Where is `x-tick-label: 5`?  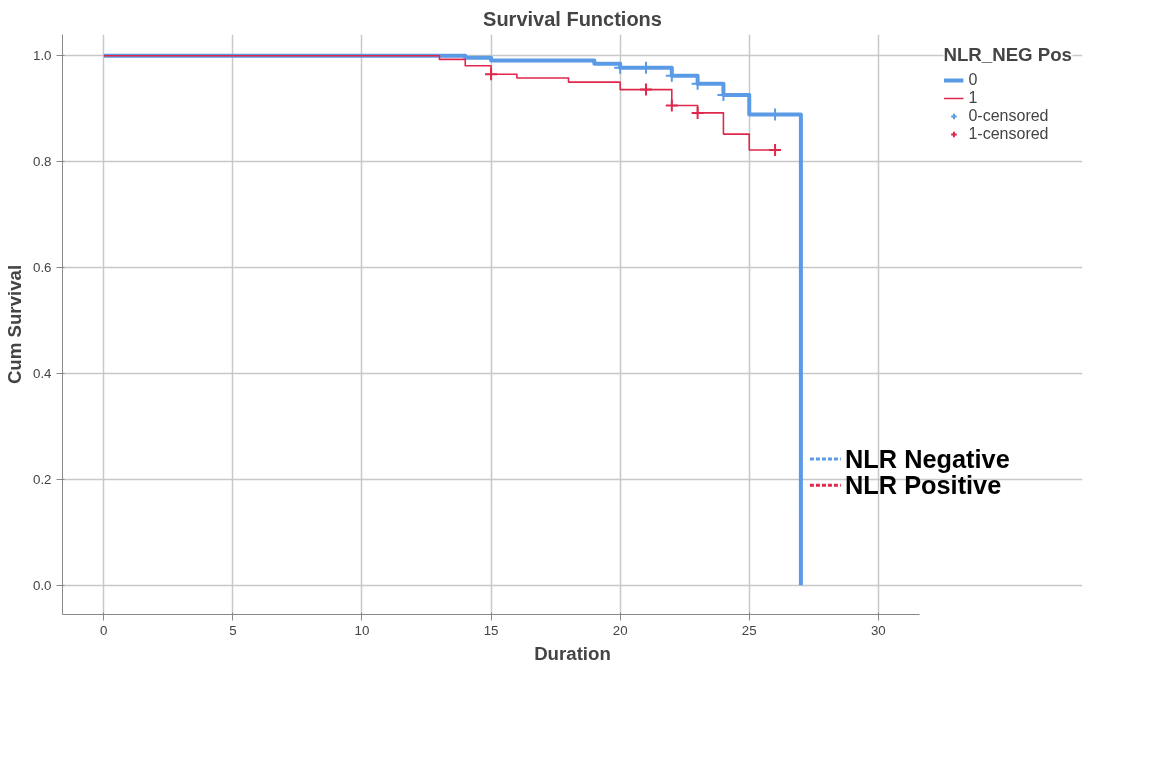 x-tick-label: 5 is located at coordinates (233, 630).